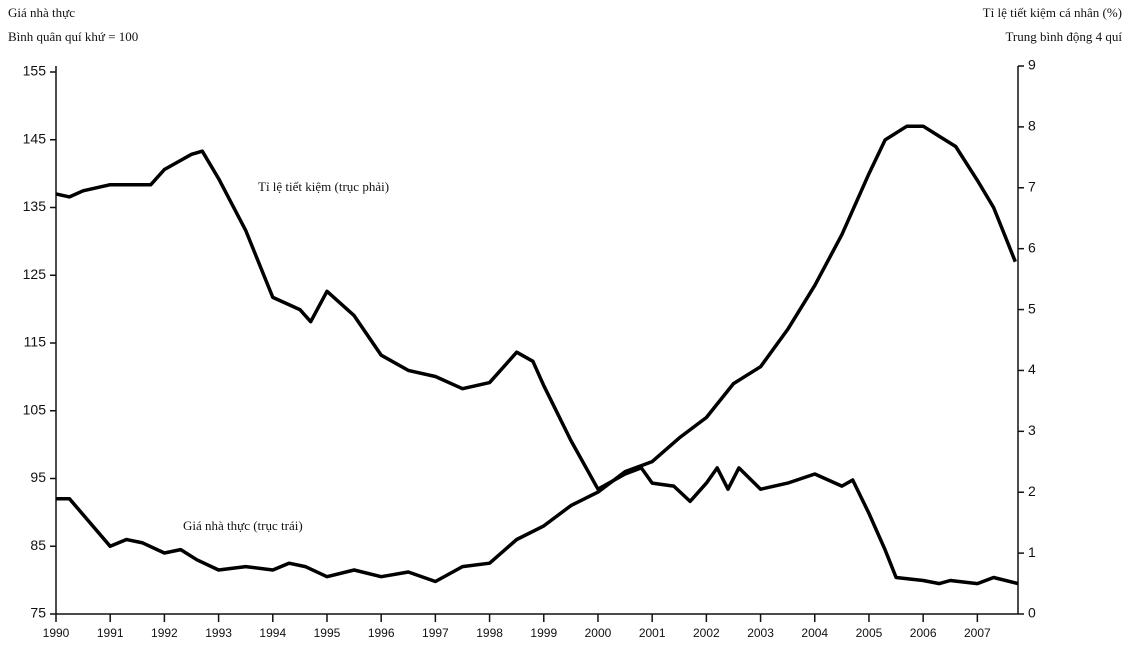 This screenshot has height=649, width=1132. Describe the element at coordinates (1032, 247) in the screenshot. I see `y2-tick-label: 6` at that location.